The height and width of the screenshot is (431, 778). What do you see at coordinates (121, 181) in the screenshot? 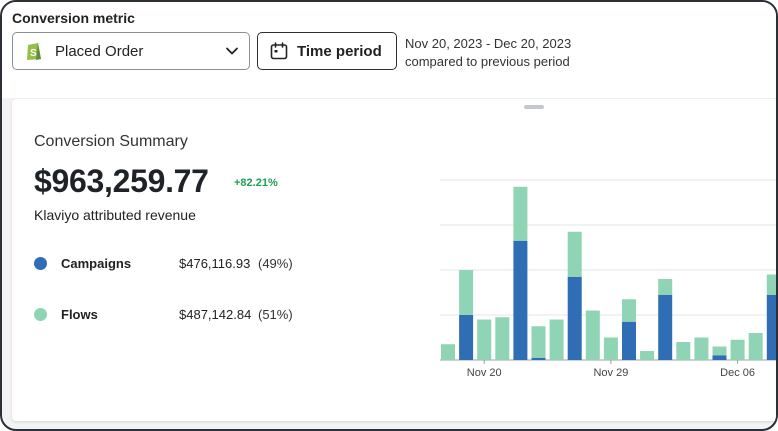
I see `summary-total-value: $963,259.77` at bounding box center [121, 181].